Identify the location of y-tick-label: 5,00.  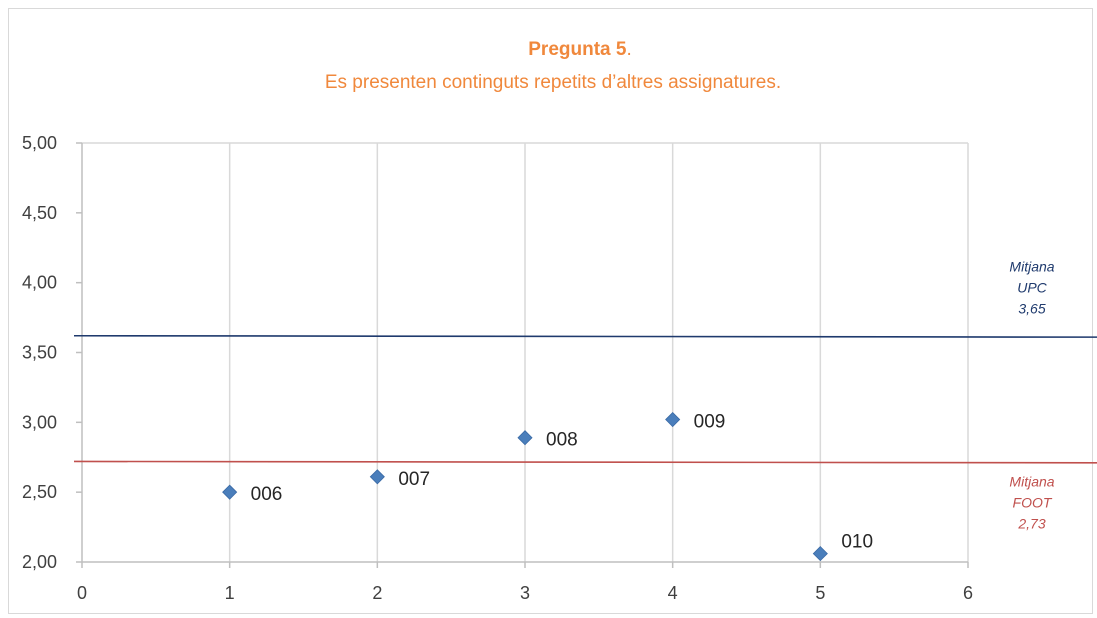
(39, 143).